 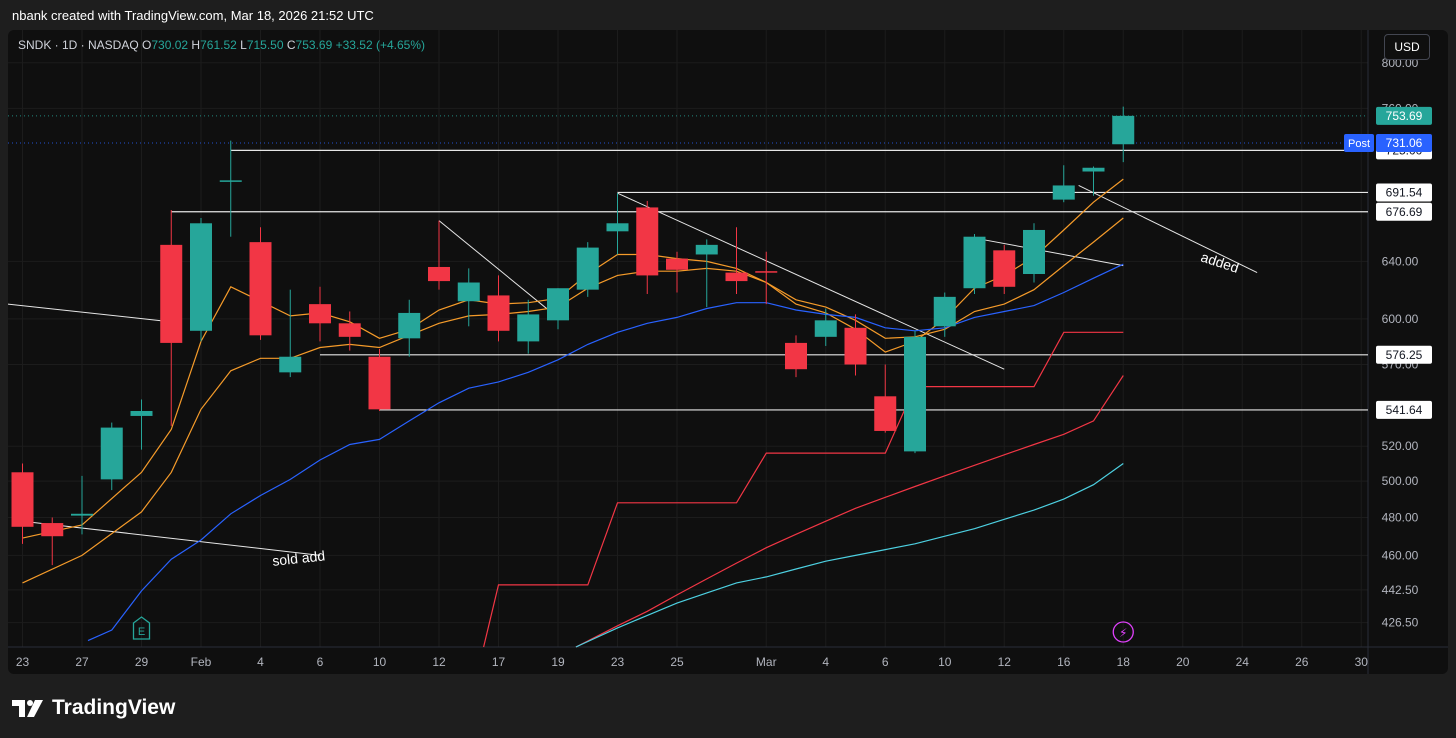 What do you see at coordinates (558, 662) in the screenshot?
I see `x-tick-label: 19` at bounding box center [558, 662].